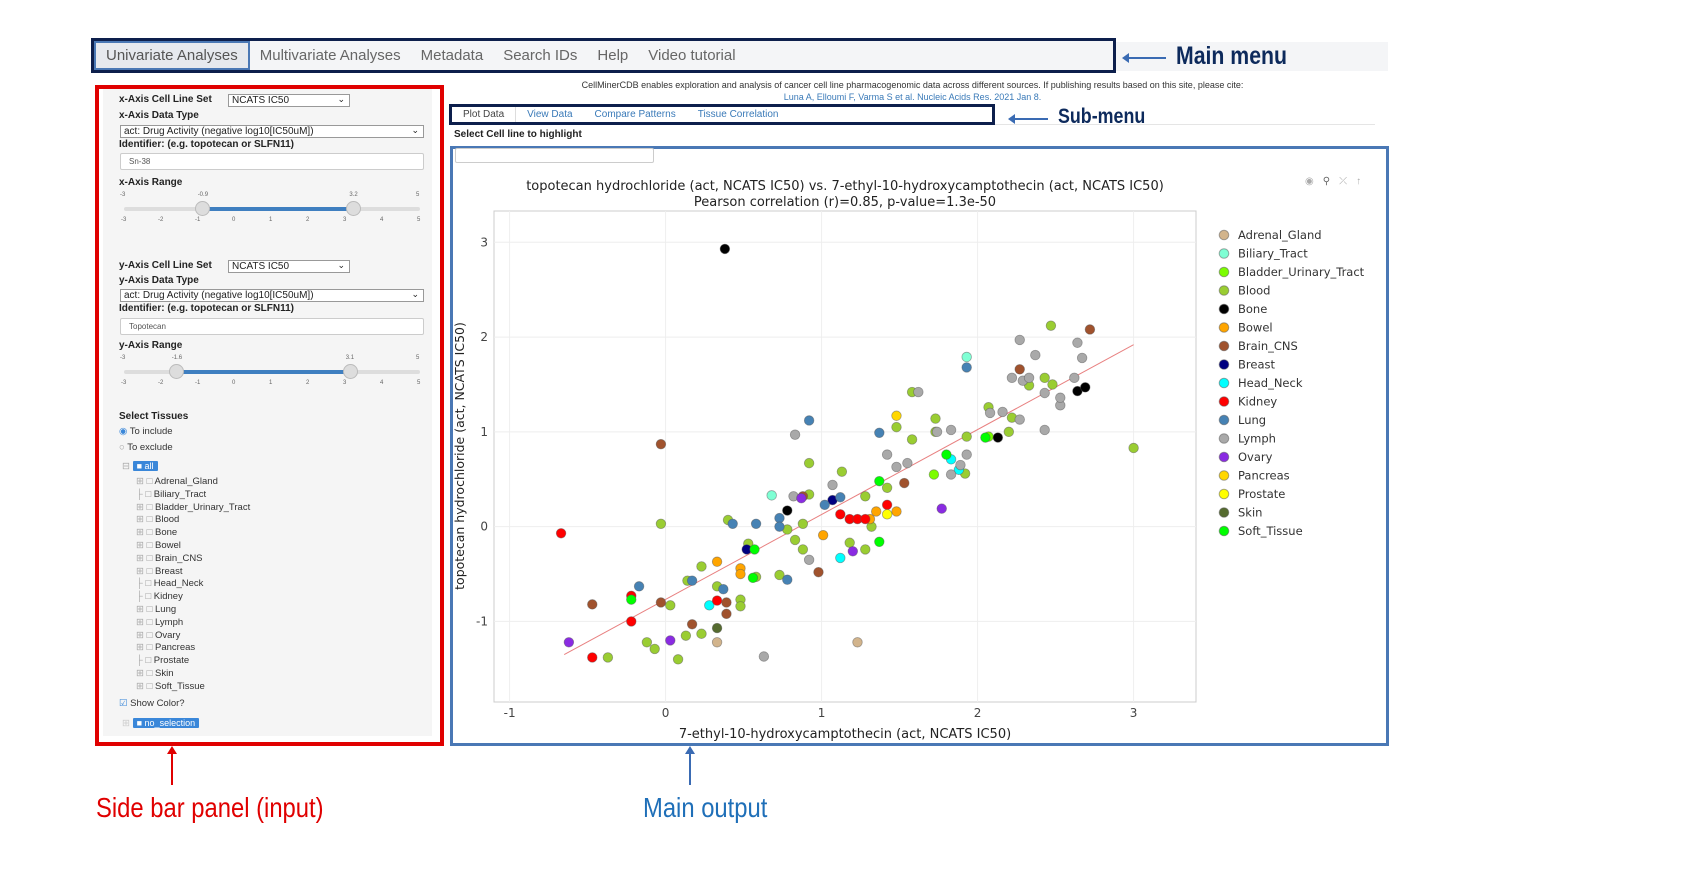 This screenshot has width=1689, height=896. I want to click on reset-icon: ↑, so click(1359, 181).